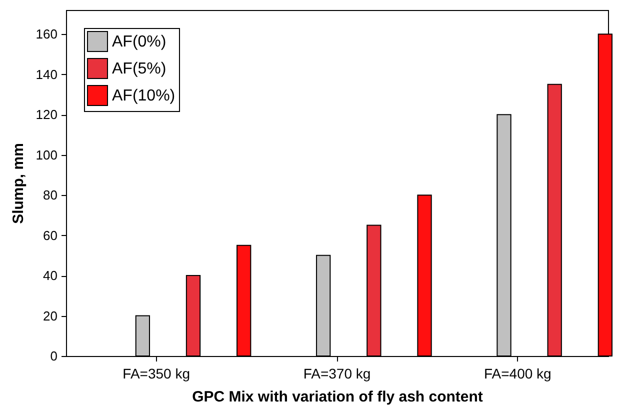  I want to click on y-tick-label: 140, so click(47, 74).